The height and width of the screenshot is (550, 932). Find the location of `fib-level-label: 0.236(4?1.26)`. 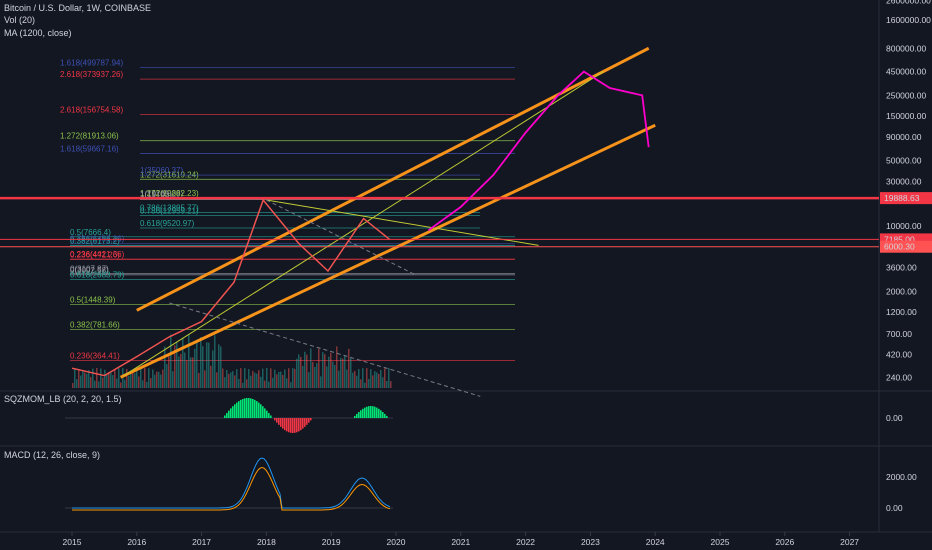

fib-level-label: 0.236(4?1.26) is located at coordinates (95, 254).